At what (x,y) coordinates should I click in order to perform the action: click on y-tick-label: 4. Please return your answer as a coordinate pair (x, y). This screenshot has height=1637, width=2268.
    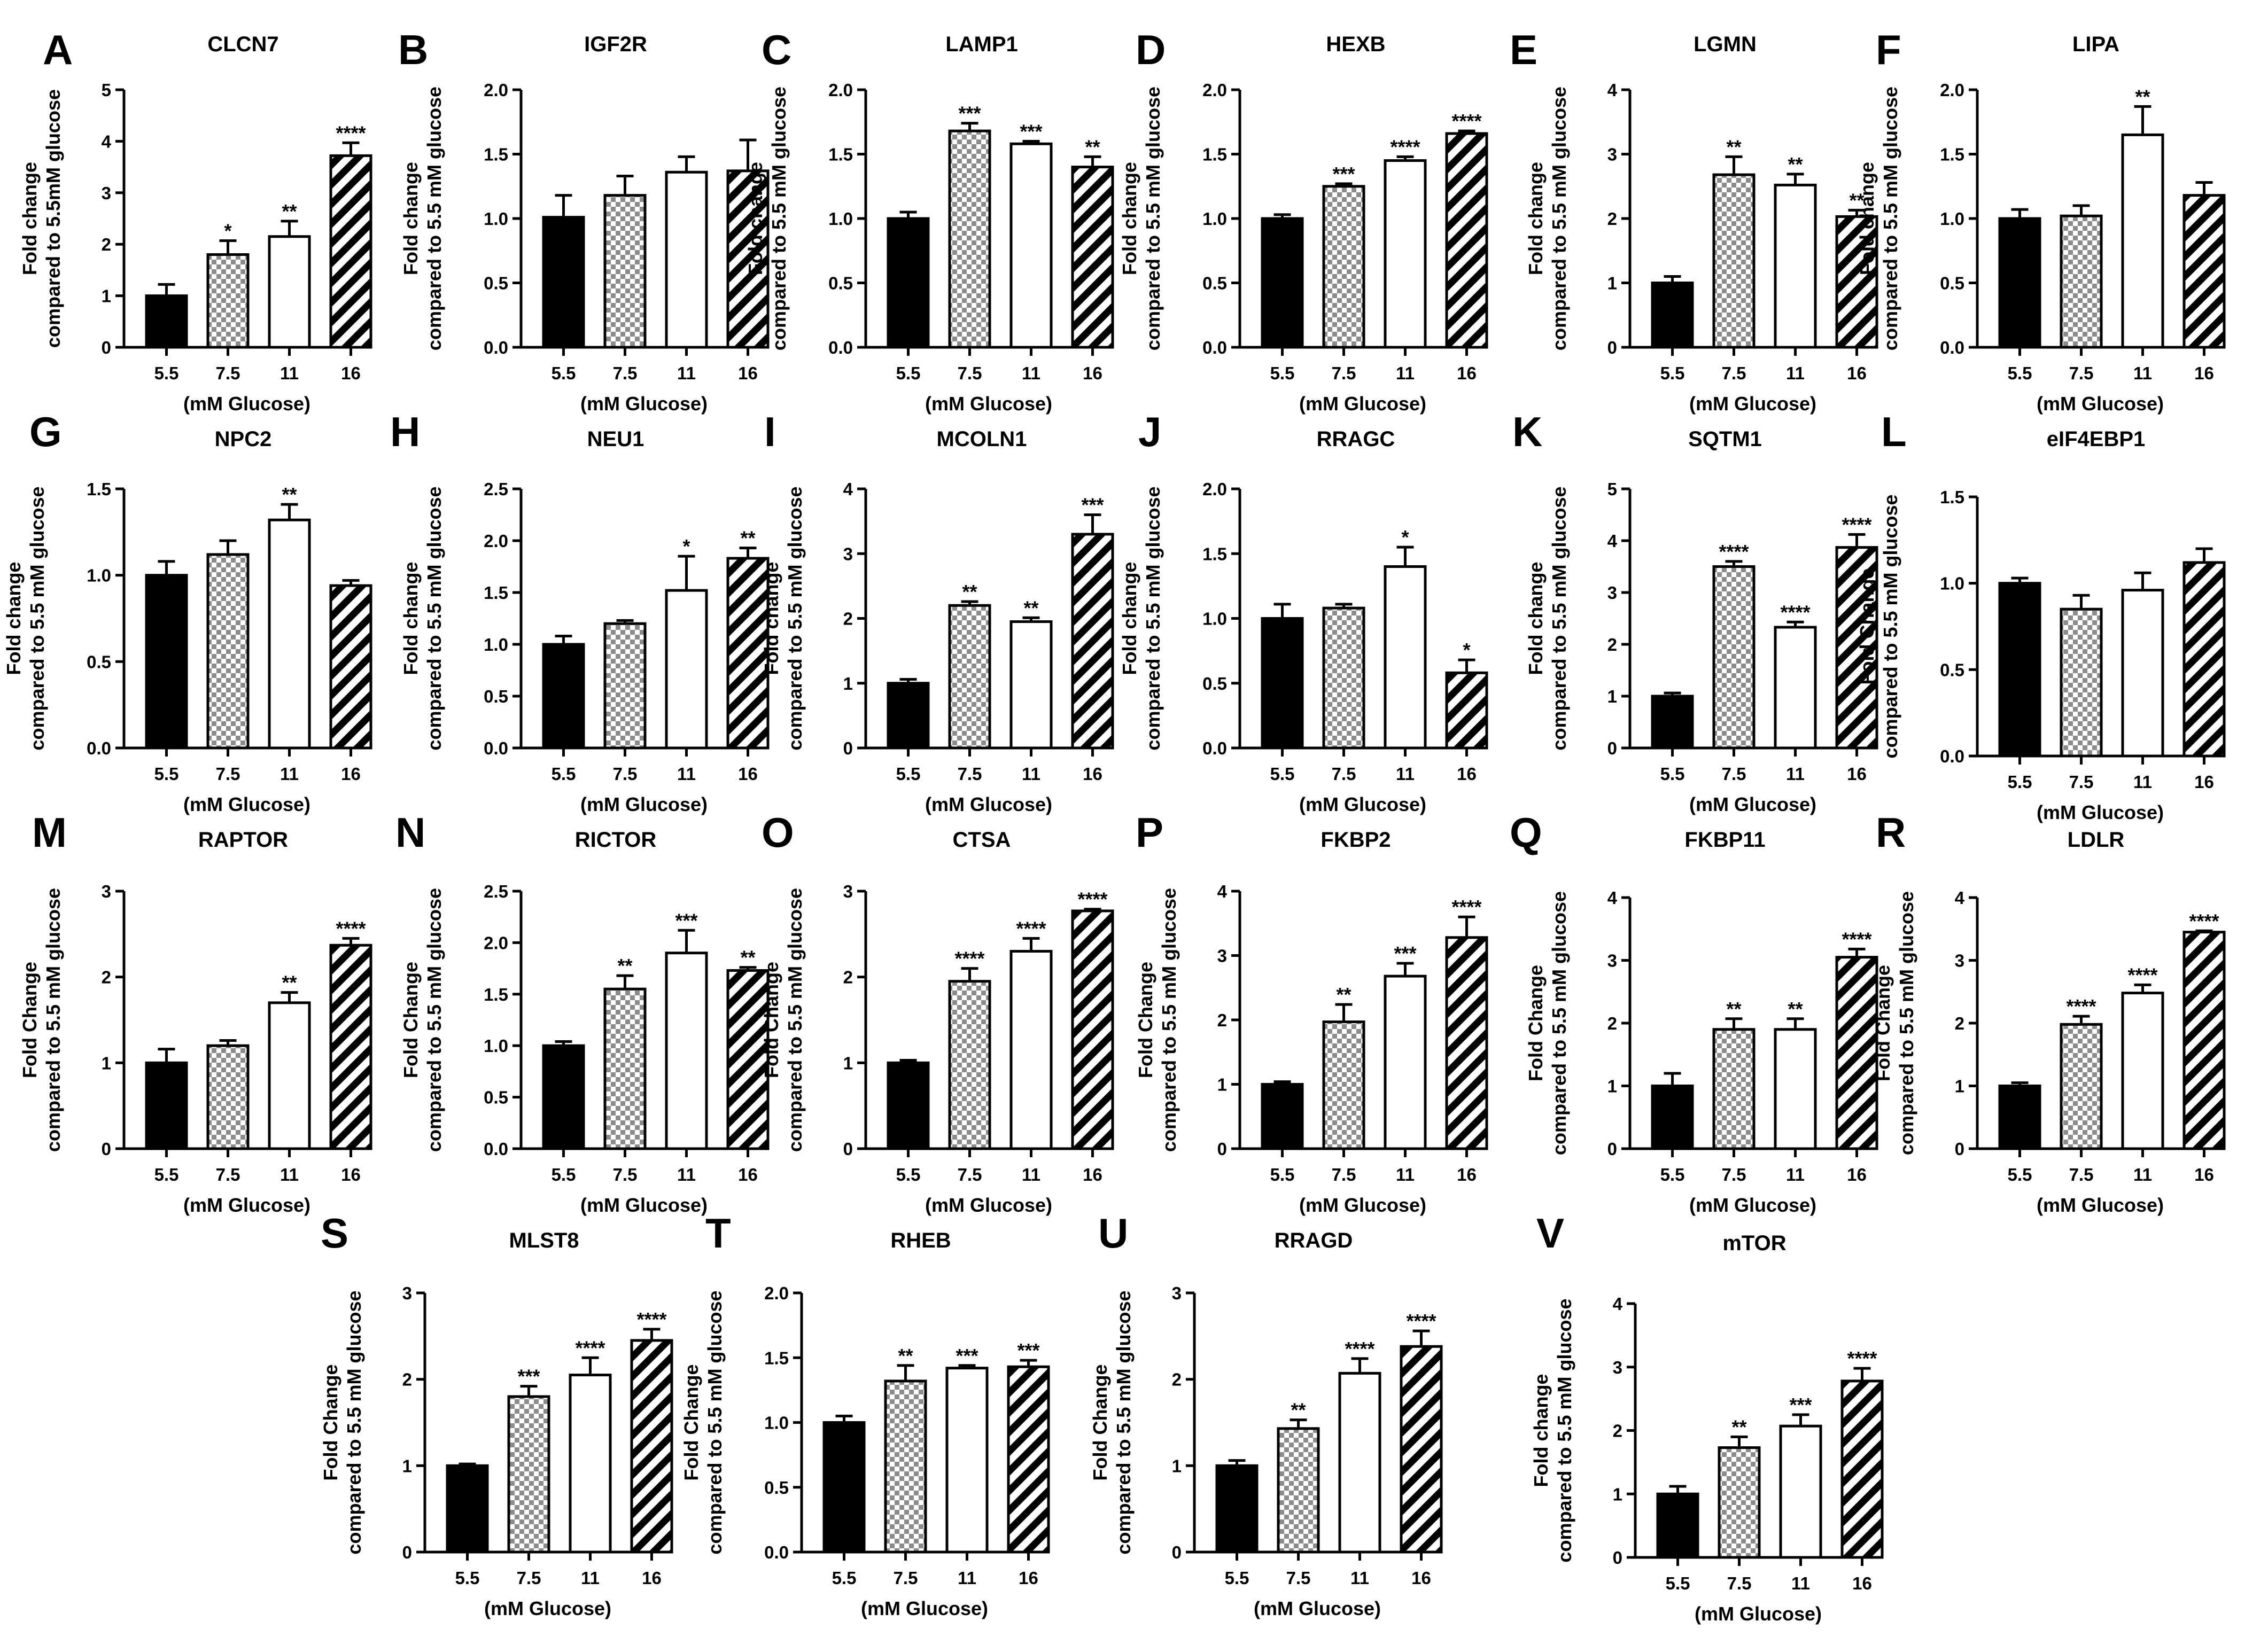
    Looking at the image, I should click on (1222, 891).